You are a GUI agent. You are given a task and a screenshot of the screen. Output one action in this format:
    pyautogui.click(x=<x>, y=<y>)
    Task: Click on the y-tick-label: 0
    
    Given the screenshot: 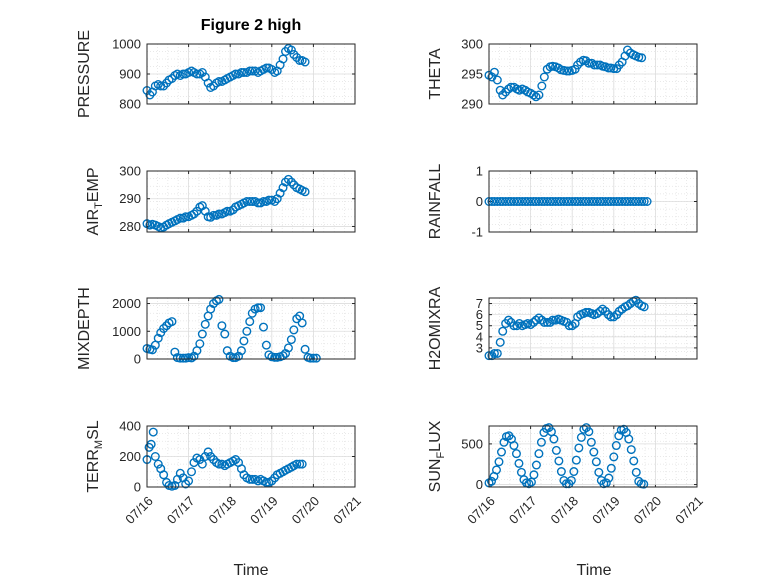 What is the action you would take?
    pyautogui.click(x=479, y=201)
    